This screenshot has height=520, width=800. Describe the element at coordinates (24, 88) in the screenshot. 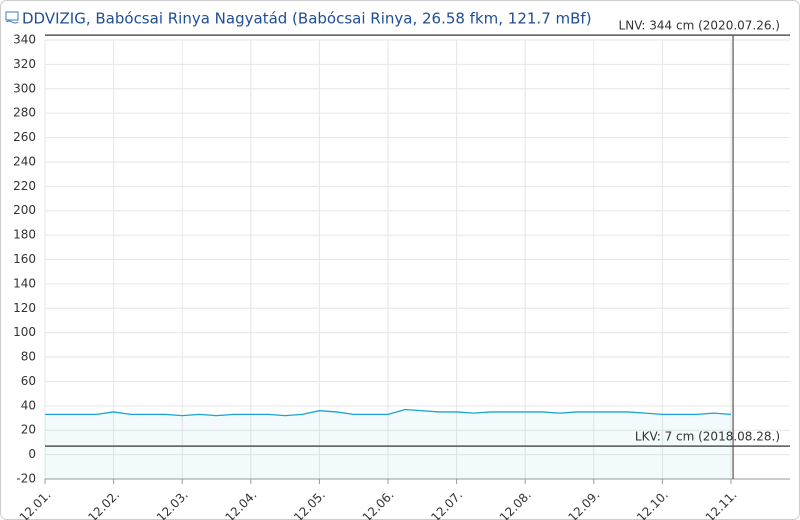

I see `y-tick-label: 300` at that location.